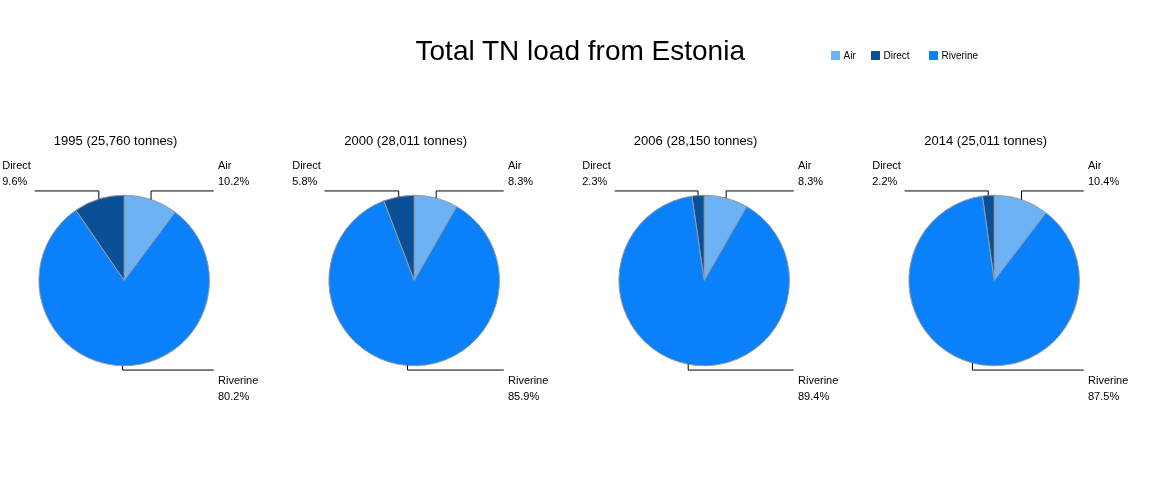 This screenshot has width=1160, height=483. I want to click on data-label: 10.2%, so click(234, 180).